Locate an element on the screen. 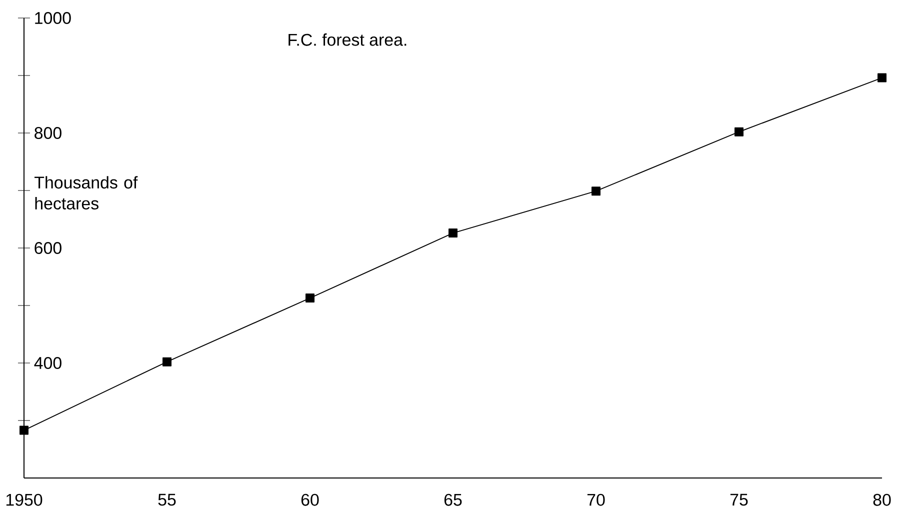  x-tick-label: 65 is located at coordinates (453, 500).